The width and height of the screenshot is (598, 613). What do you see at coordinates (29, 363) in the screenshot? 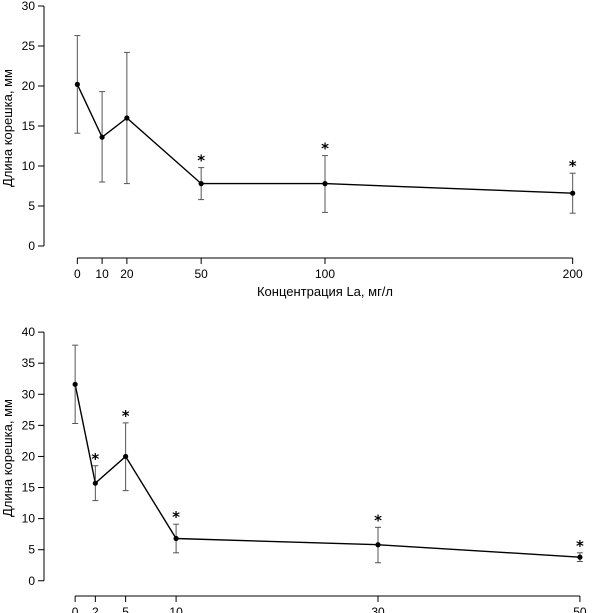
I see `y-tick-label: 35` at bounding box center [29, 363].